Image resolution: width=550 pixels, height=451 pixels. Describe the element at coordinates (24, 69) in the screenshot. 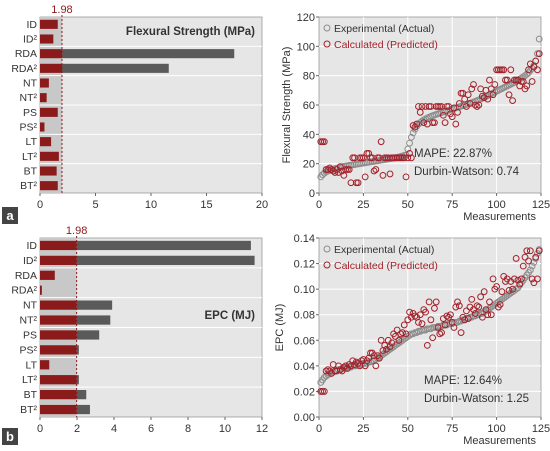

I see `category-label-3: RDA²` at that location.